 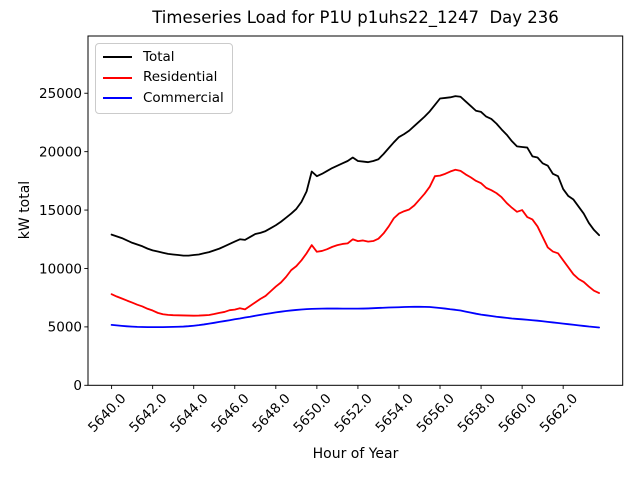 I want to click on x-tick-label: 5644.0, so click(x=189, y=413).